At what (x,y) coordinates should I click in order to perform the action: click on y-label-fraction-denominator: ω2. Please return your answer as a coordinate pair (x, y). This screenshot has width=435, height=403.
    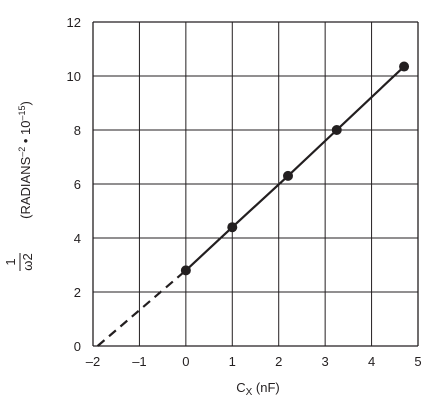
    Looking at the image, I should click on (27, 261).